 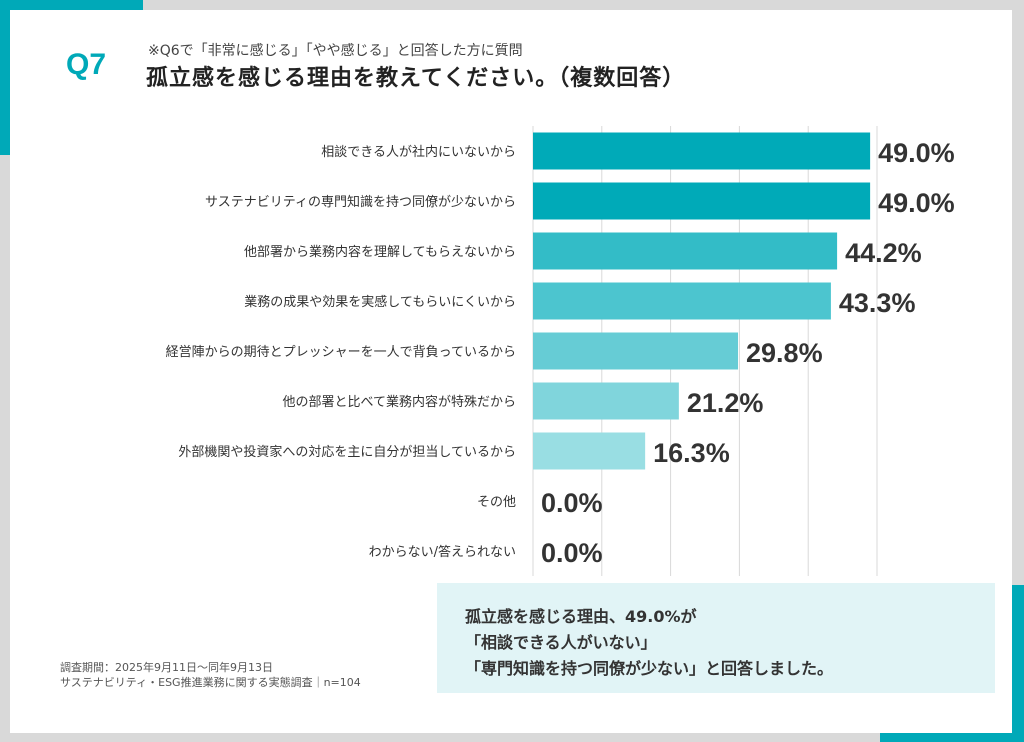 I want to click on accent-bottom-right-v, so click(x=1018, y=663).